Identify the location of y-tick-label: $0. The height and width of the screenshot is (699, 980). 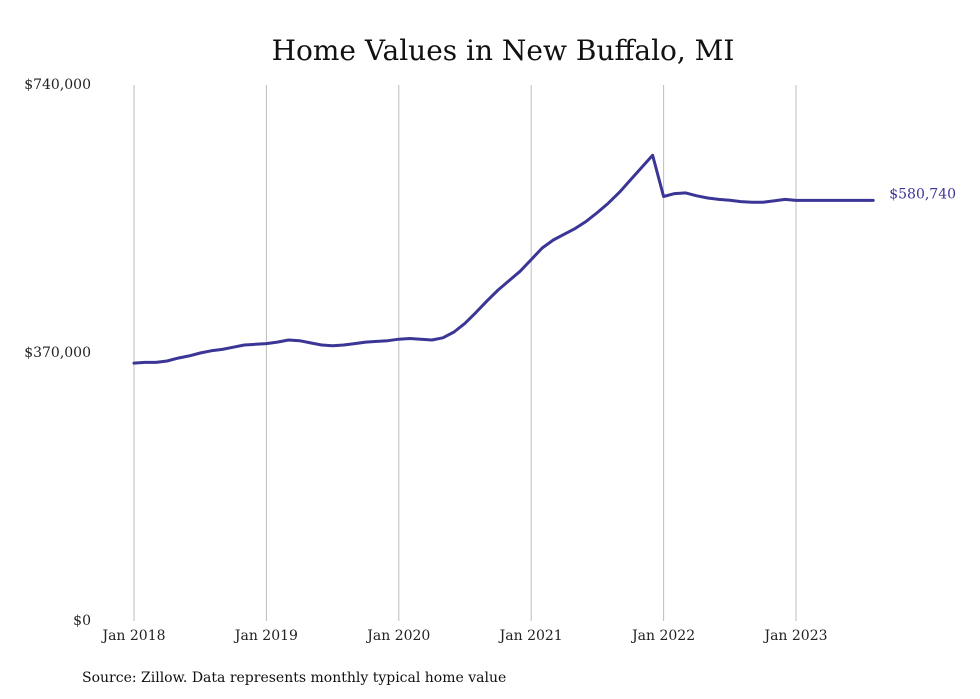
(82, 621).